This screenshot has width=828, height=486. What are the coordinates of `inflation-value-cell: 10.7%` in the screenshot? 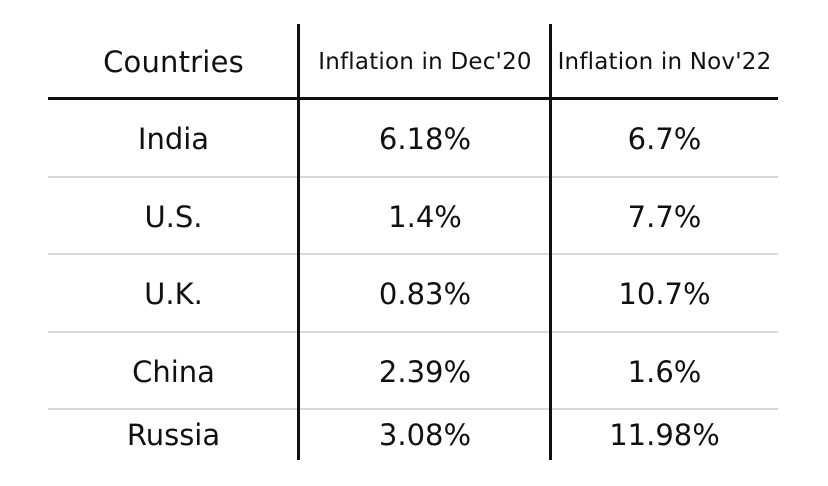 It's located at (664, 294).